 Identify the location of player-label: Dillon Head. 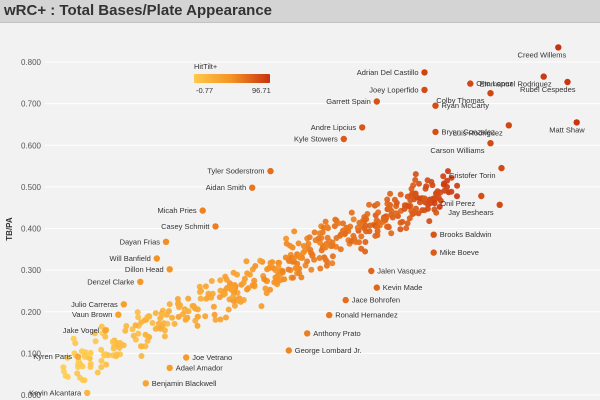
(144, 269).